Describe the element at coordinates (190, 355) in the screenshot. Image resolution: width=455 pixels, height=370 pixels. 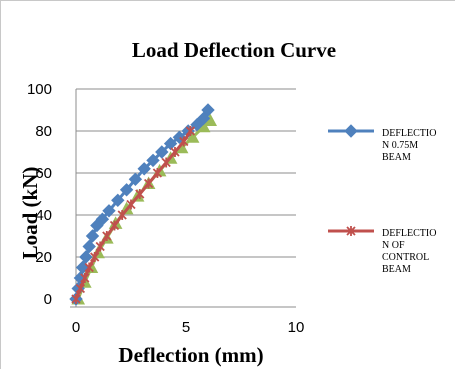
I see `x-axis-title: Deflection (mm)` at that location.